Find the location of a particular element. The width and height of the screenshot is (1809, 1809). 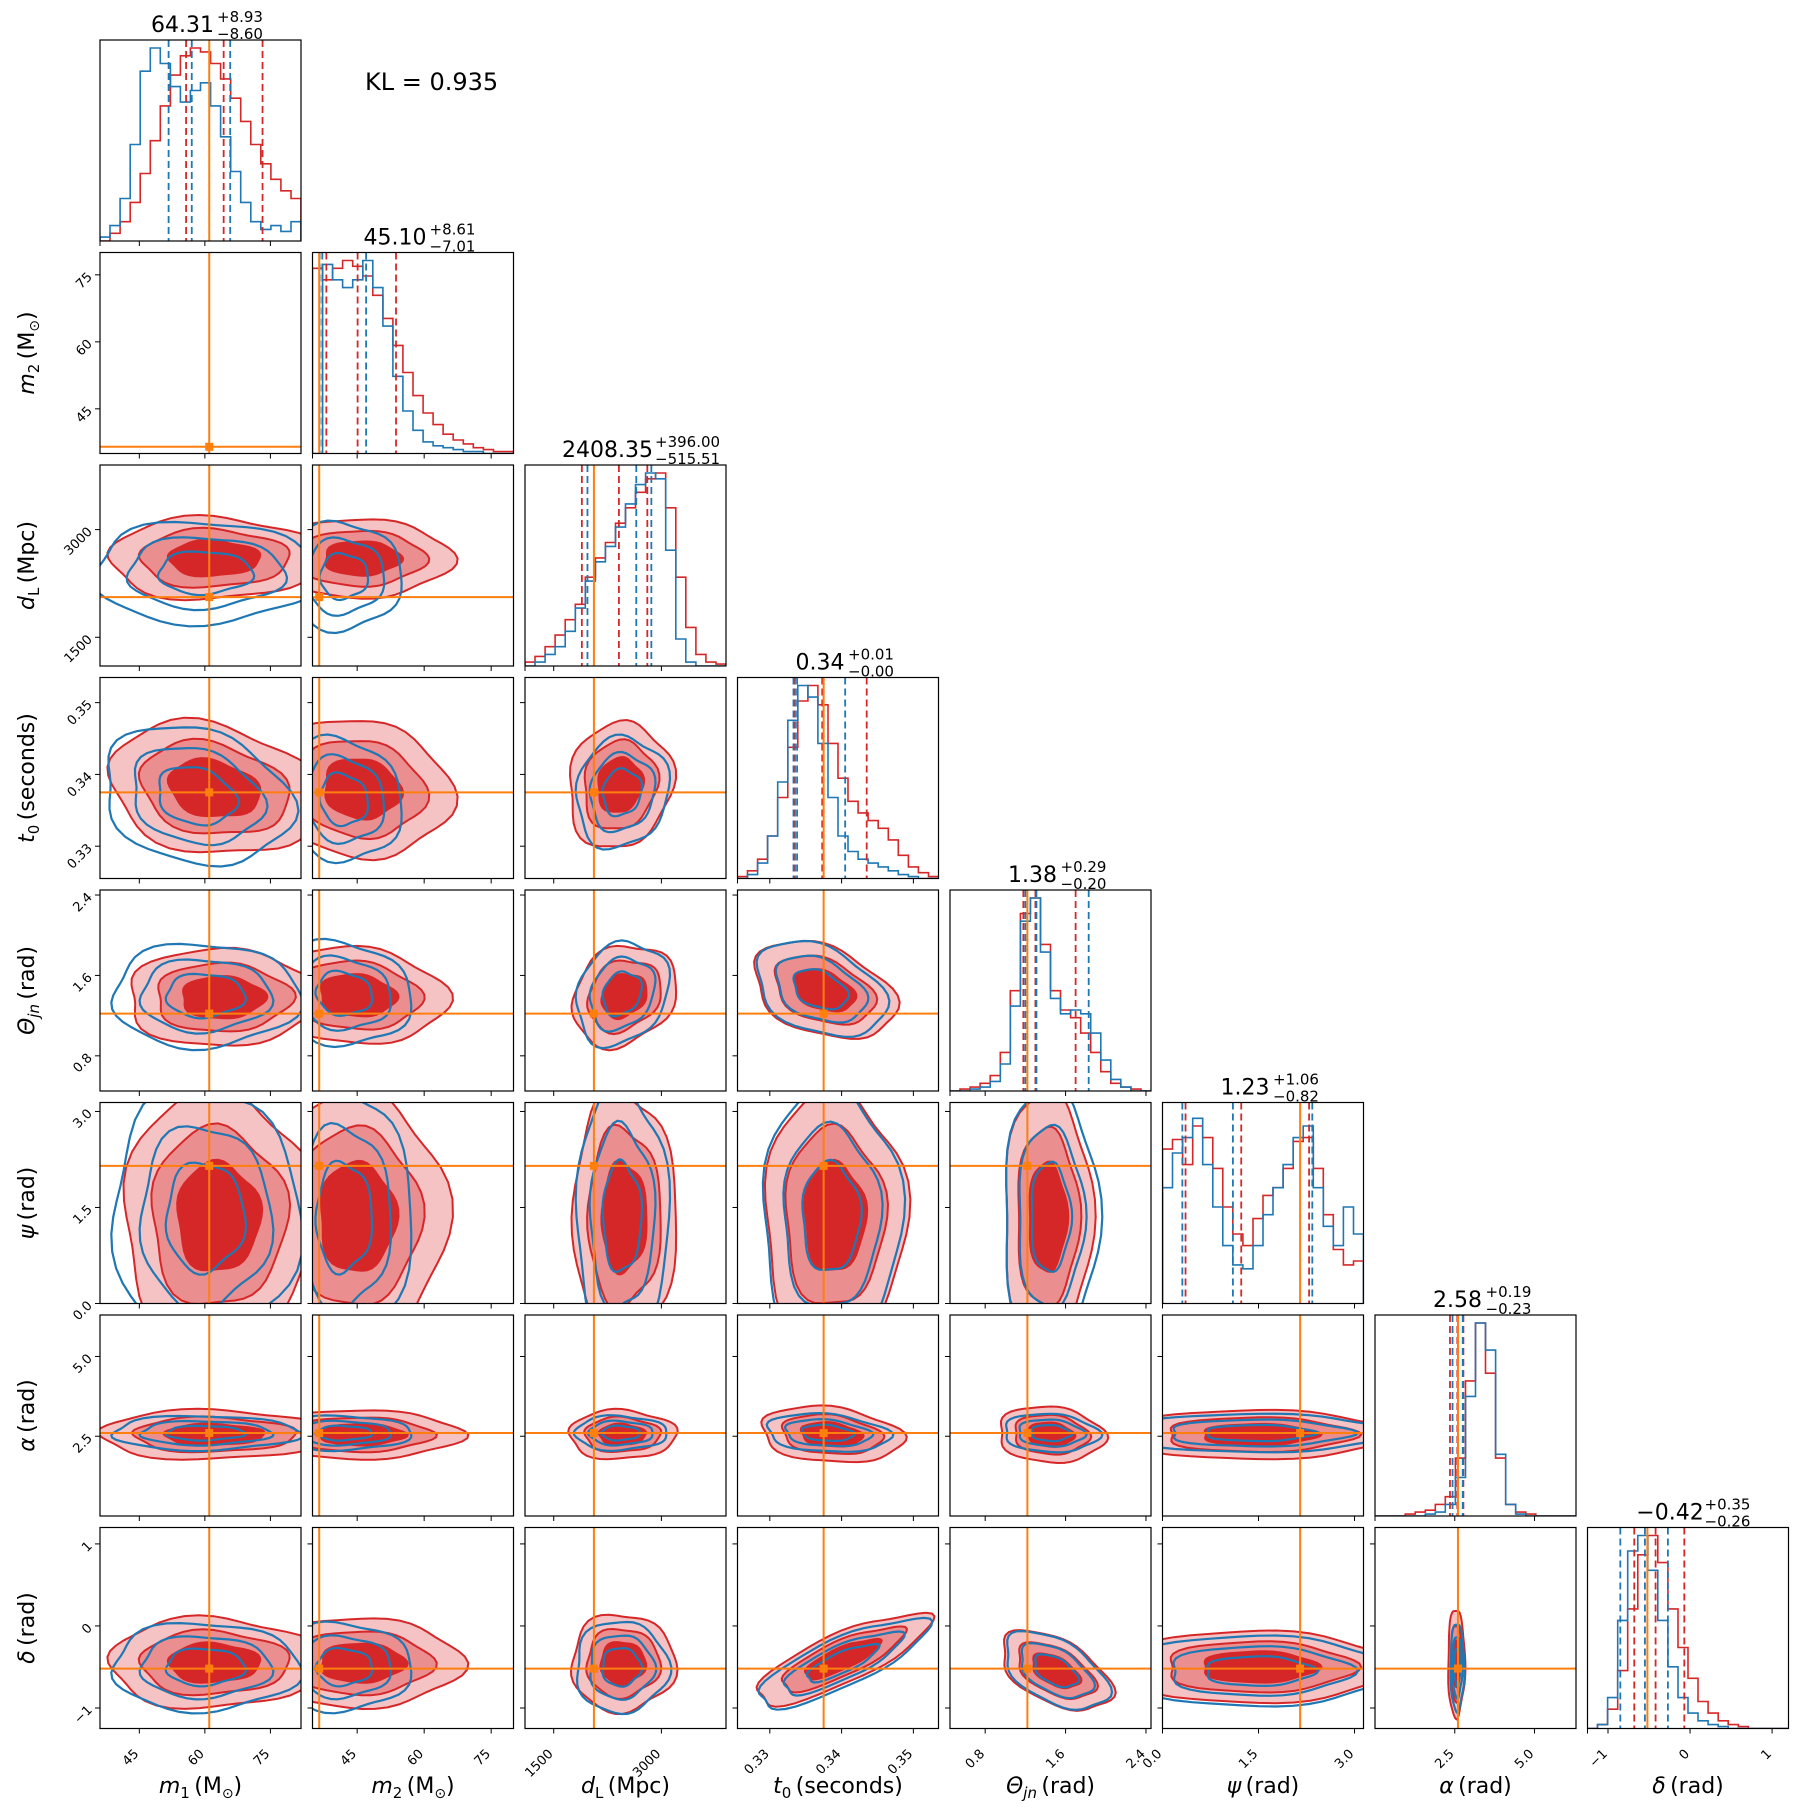

panel-t0-vs-dL is located at coordinates (625, 778).